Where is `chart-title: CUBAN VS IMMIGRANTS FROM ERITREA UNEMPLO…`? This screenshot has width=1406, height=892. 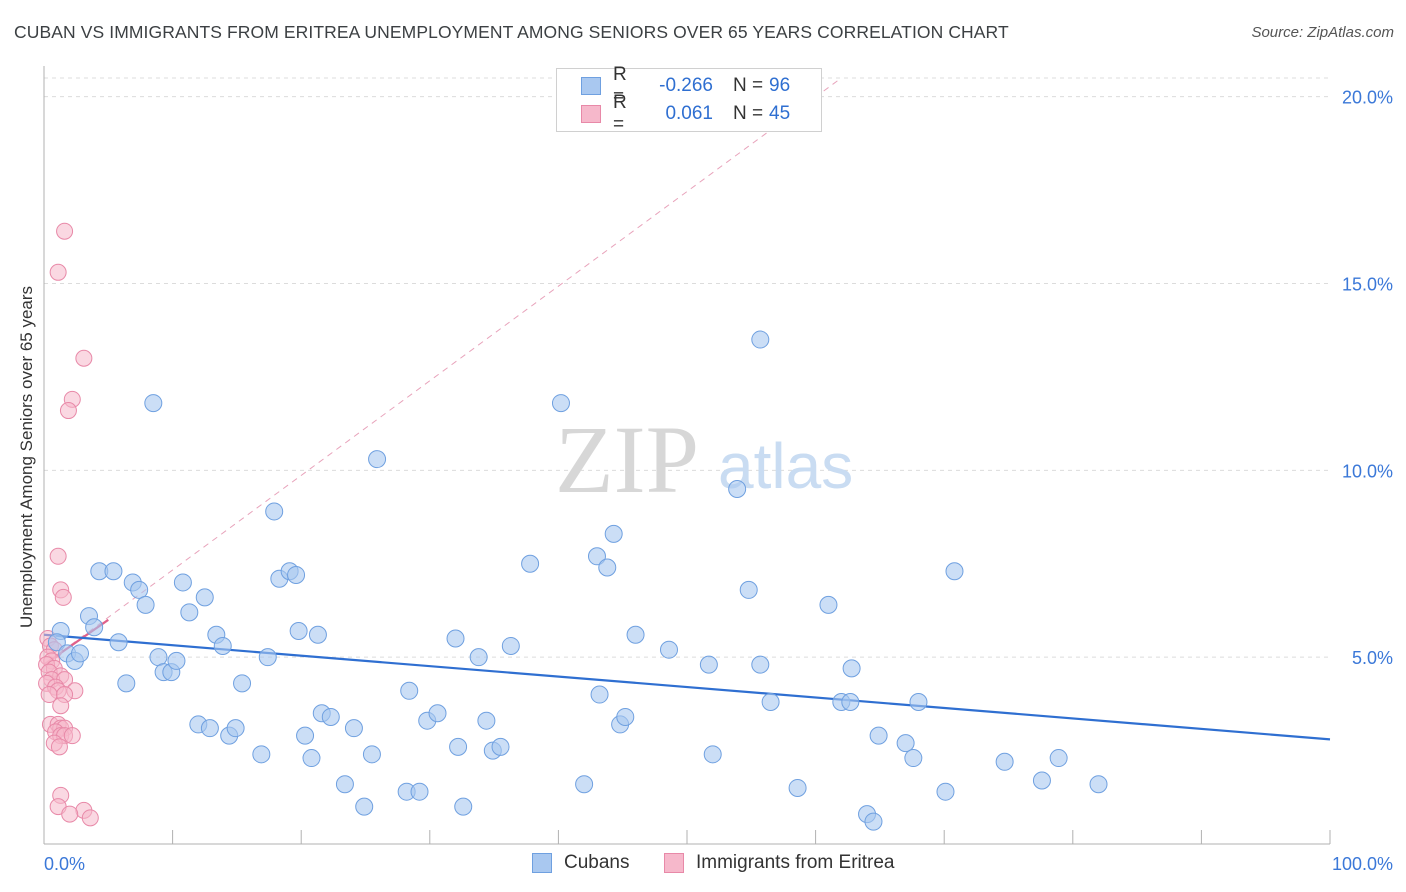 chart-title: CUBAN VS IMMIGRANTS FROM ERITREA UNEMPLO… is located at coordinates (511, 32).